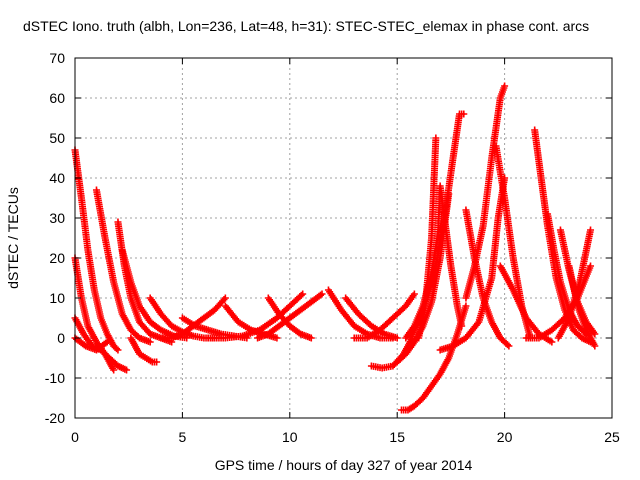  Describe the element at coordinates (13, 238) in the screenshot. I see `y-axis-label: dSTEC / TECUs` at that location.